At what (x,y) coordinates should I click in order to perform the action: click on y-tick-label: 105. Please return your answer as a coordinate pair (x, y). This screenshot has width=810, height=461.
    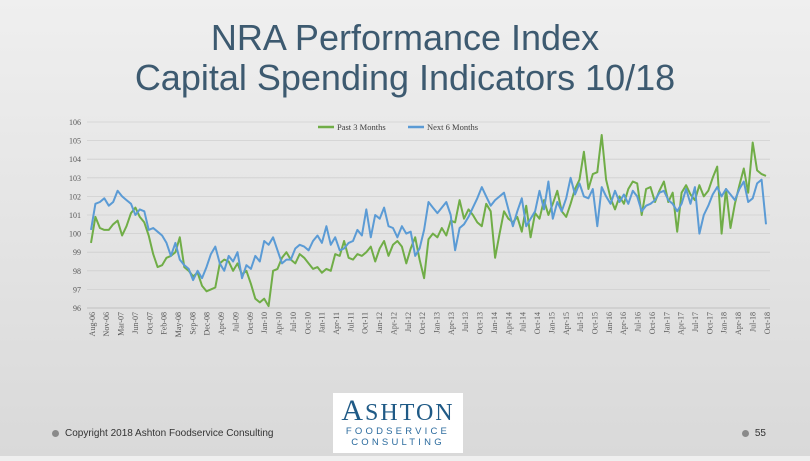
    Looking at the image, I should click on (75, 141).